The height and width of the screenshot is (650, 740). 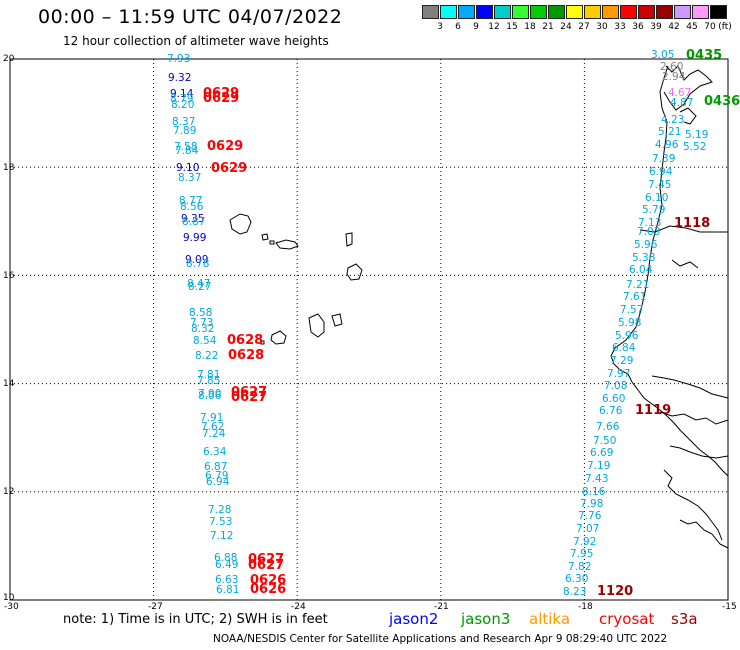 I want to click on latitude-label: 20, so click(x=9, y=59).